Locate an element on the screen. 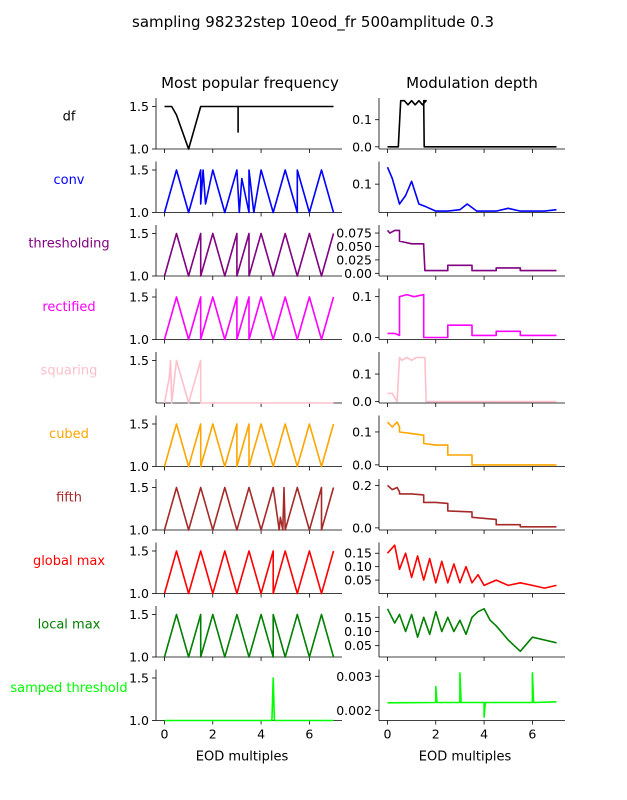 The width and height of the screenshot is (627, 800). series-line-df-modulation is located at coordinates (472, 123).